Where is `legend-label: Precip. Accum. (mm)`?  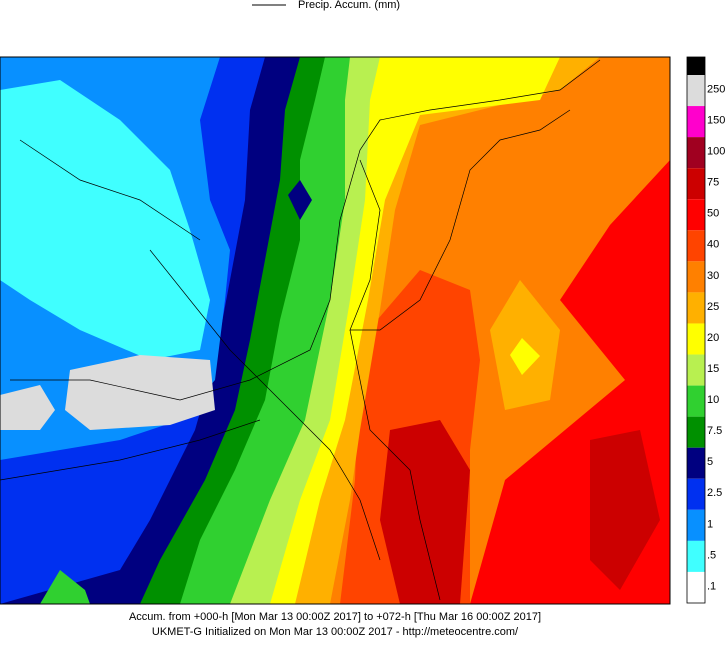 legend-label: Precip. Accum. (mm) is located at coordinates (349, 5).